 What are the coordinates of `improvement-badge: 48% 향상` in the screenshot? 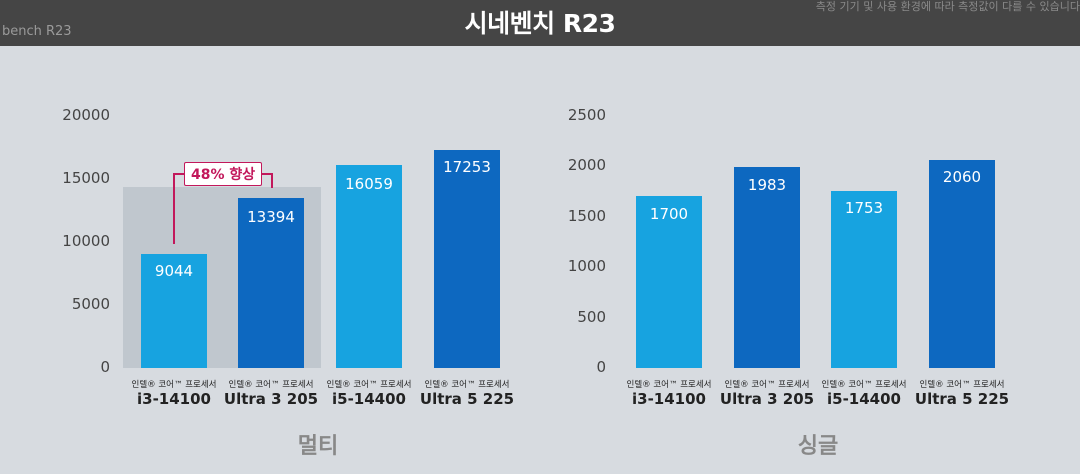 It's located at (223, 174).